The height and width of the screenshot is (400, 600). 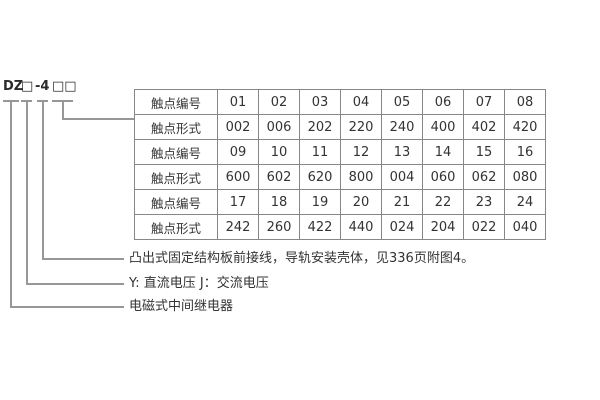 I want to click on table-cell: 220, so click(x=361, y=127).